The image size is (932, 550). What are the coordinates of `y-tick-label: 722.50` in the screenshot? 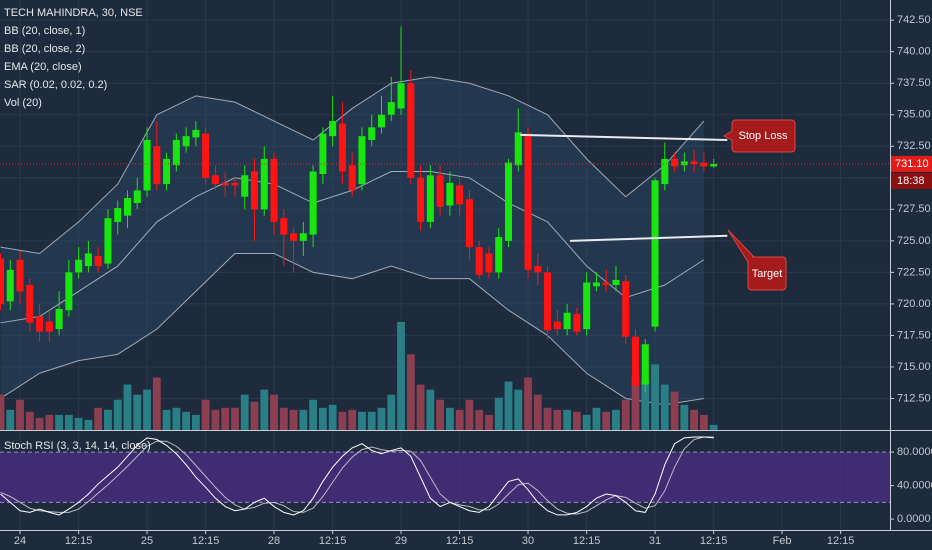 It's located at (914, 272).